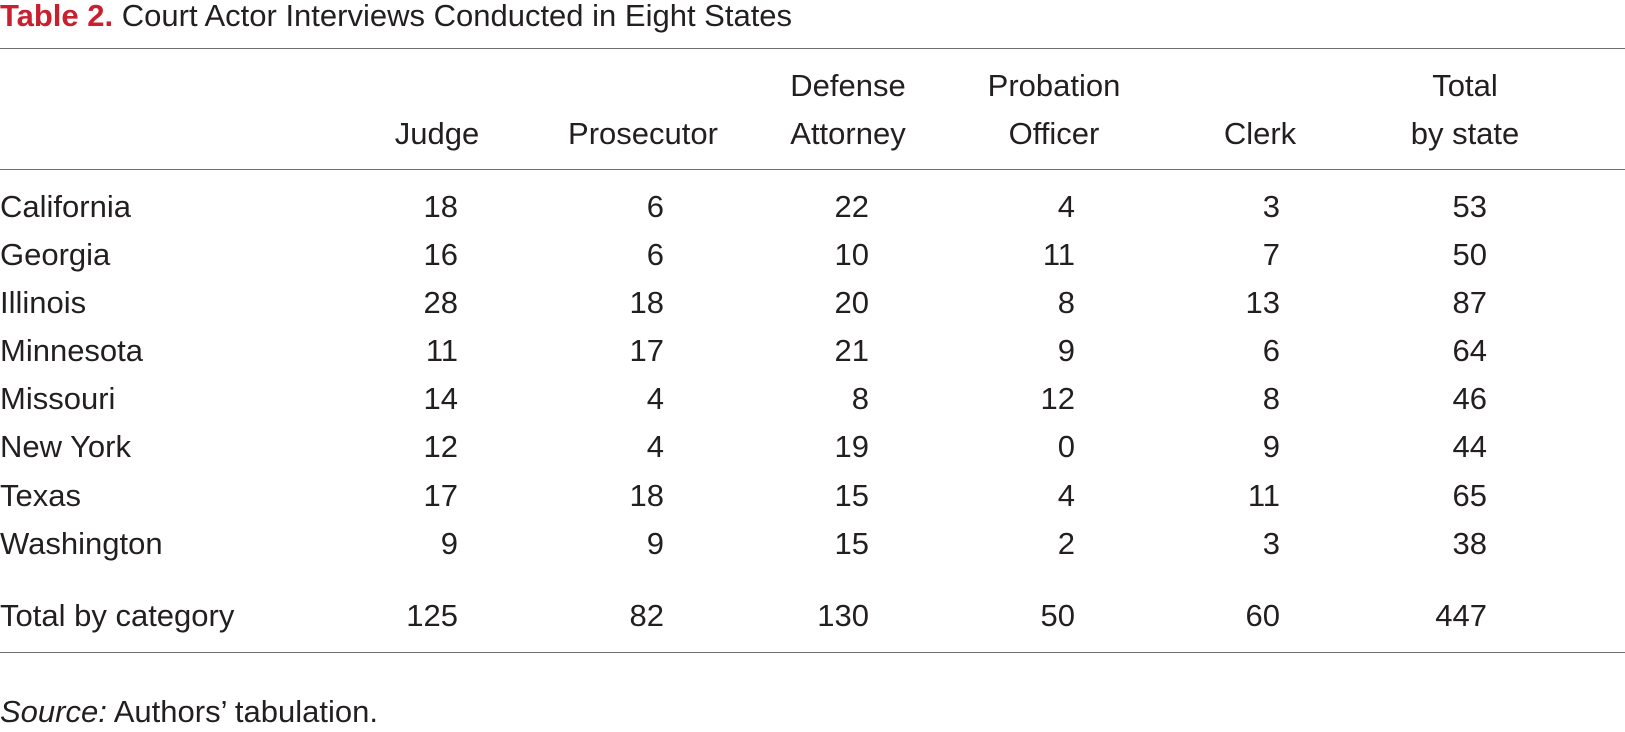  What do you see at coordinates (1469, 446) in the screenshot?
I see `table-cell: 44` at bounding box center [1469, 446].